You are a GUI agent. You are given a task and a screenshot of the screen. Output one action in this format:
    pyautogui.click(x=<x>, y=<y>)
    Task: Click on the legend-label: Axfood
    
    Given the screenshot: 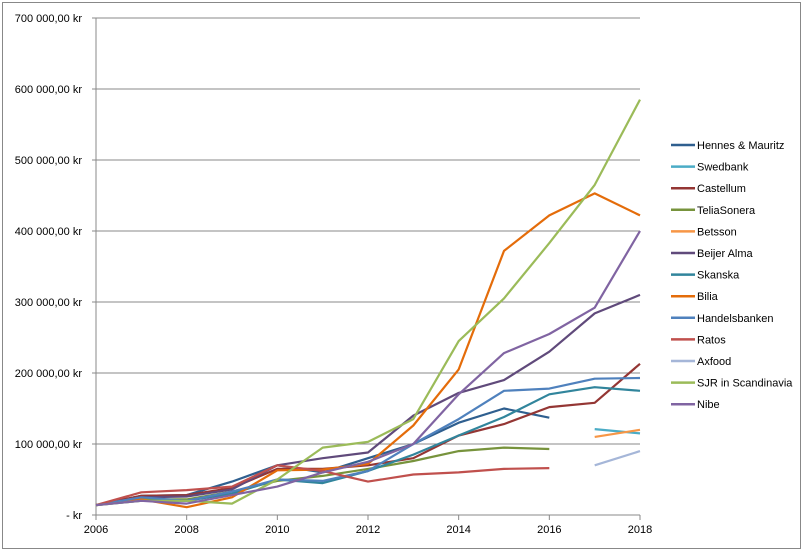 What is the action you would take?
    pyautogui.click(x=714, y=362)
    